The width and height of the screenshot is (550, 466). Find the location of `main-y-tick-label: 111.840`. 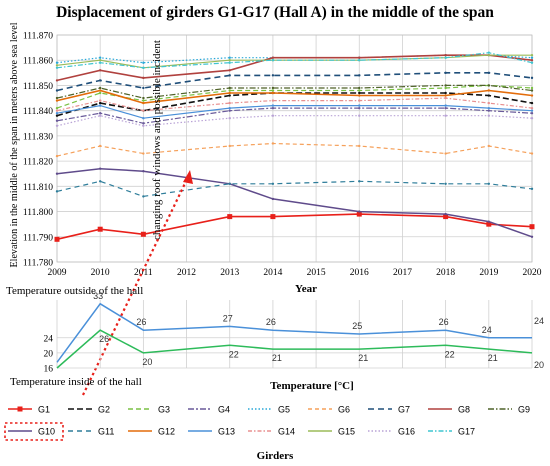

main-y-tick-label: 111.840 is located at coordinates (38, 112).